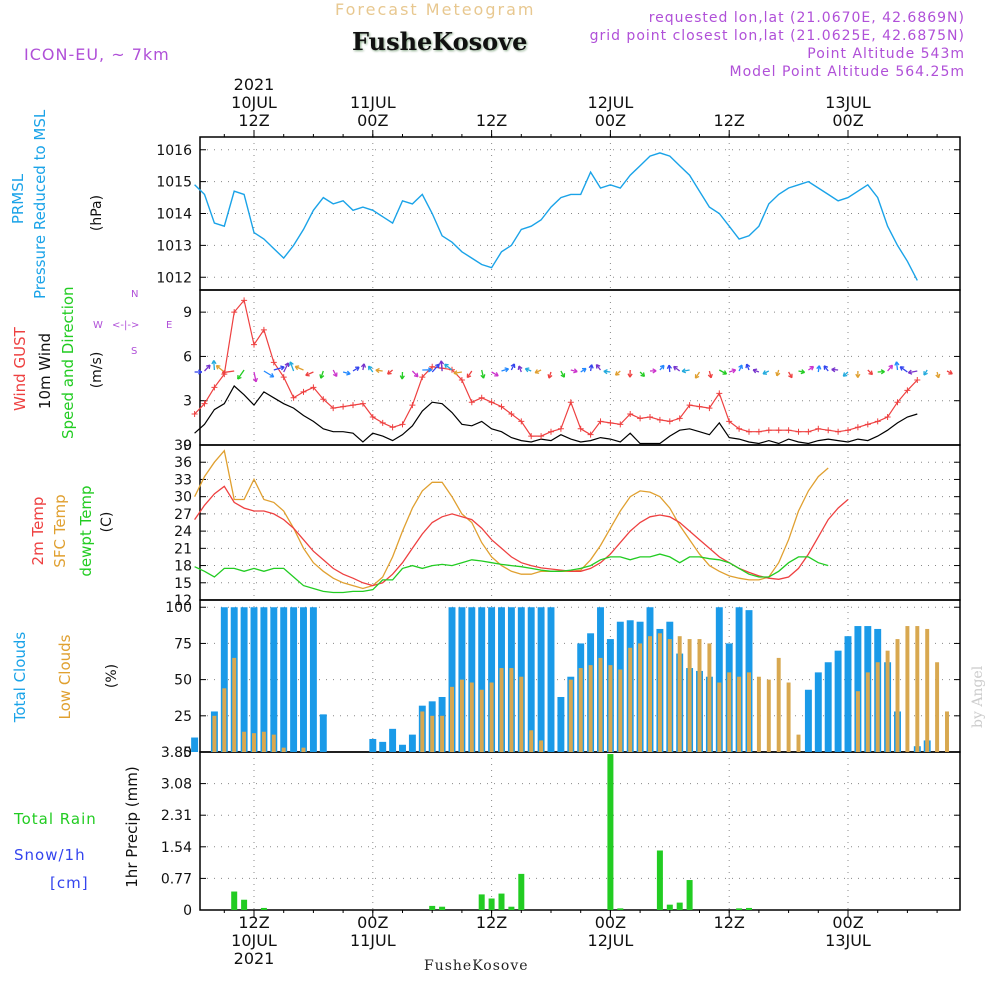 The width and height of the screenshot is (1000, 1000). I want to click on y-tick-label: 2.31, so click(176, 816).